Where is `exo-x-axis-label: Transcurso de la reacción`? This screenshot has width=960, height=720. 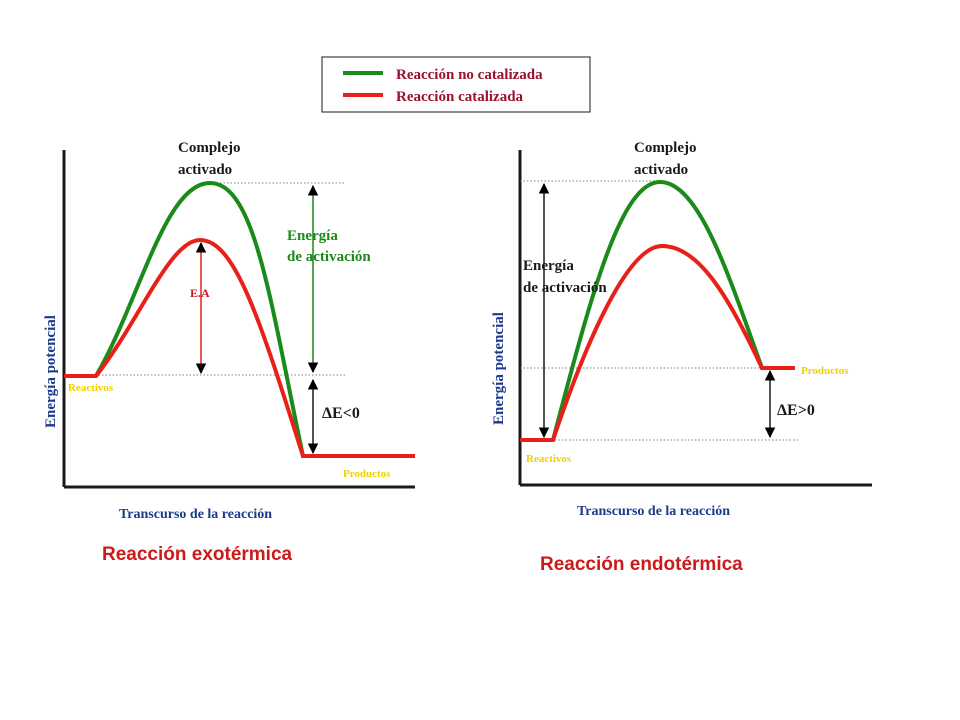
exo-x-axis-label: Transcurso de la reacción is located at coordinates (195, 514).